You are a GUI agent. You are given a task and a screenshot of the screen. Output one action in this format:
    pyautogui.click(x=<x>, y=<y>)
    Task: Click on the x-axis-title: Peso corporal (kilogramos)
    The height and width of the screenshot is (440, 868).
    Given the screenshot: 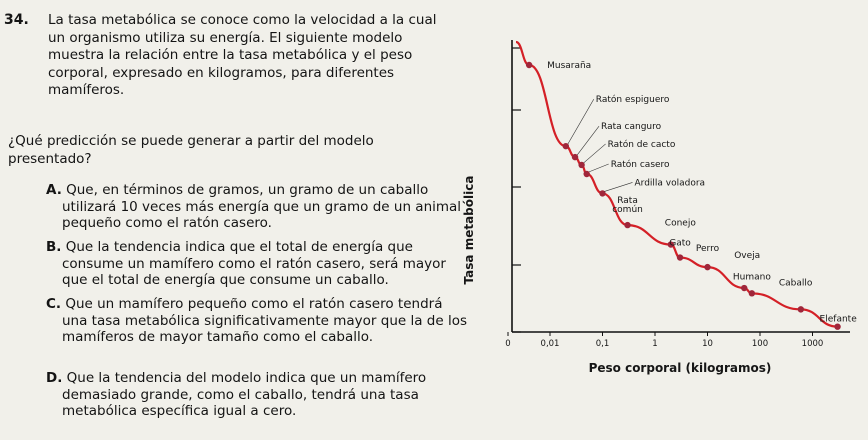 What is the action you would take?
    pyautogui.click(x=680, y=368)
    